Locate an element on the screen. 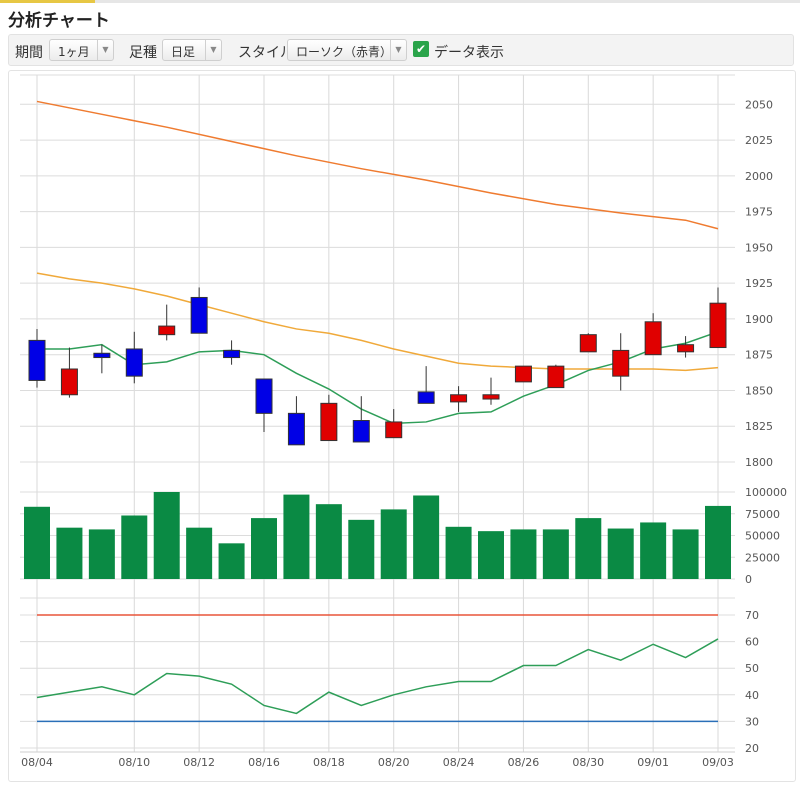  price-tick-label: 1975 is located at coordinates (759, 212).